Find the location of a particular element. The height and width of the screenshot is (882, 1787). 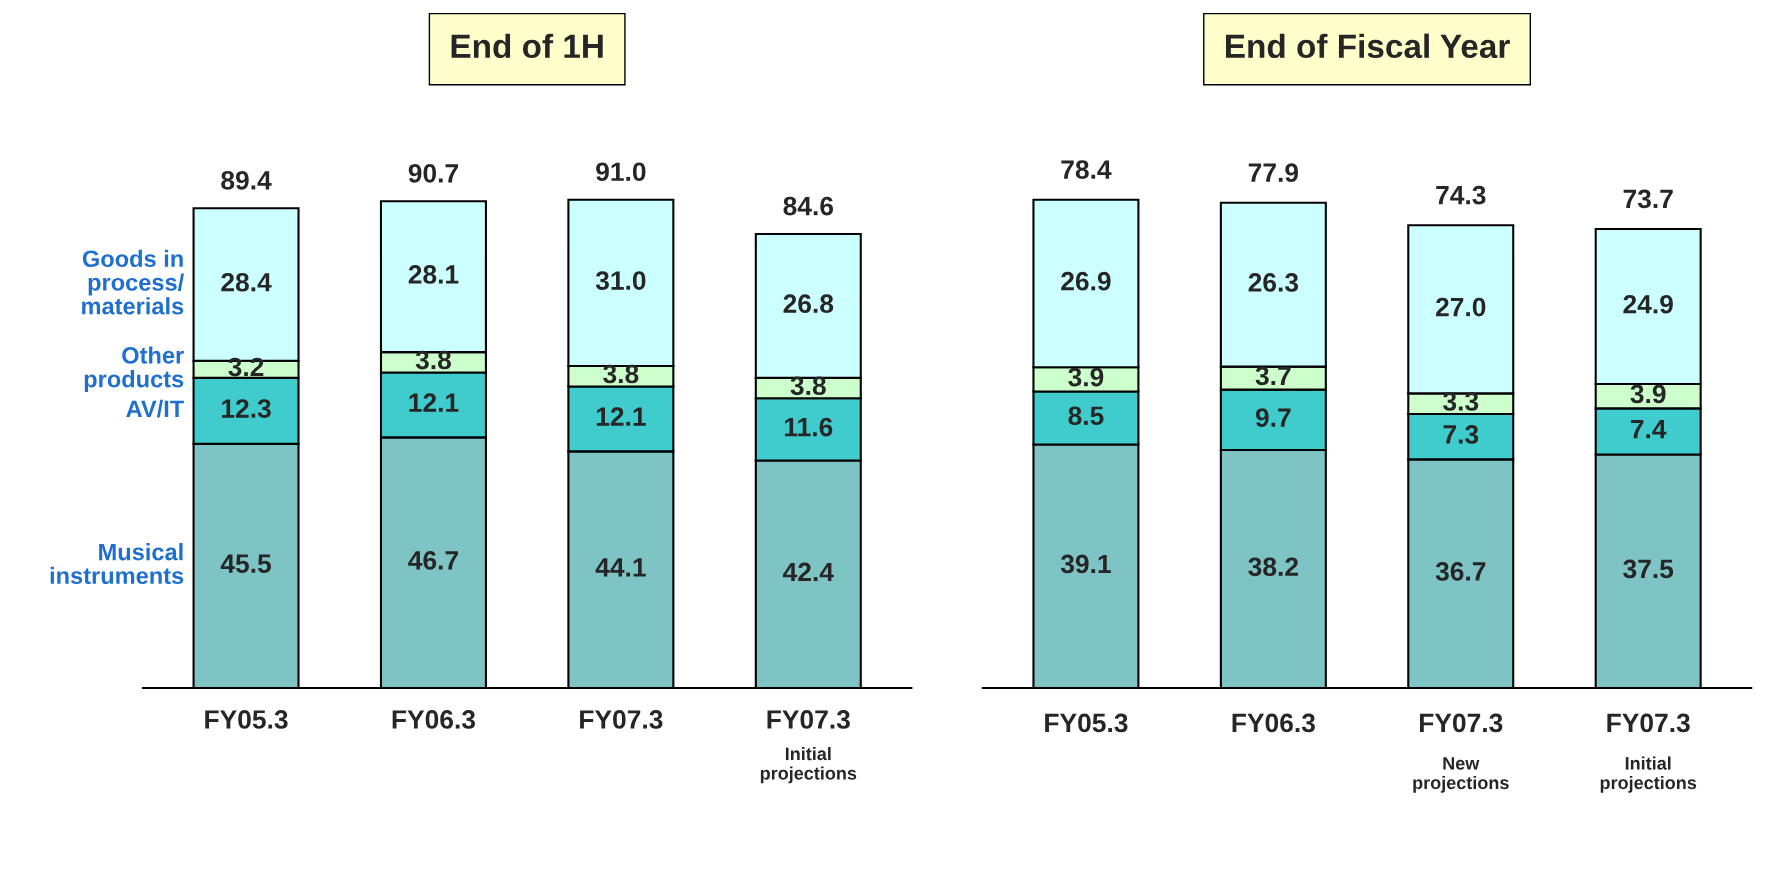

total-label: 89.4 is located at coordinates (246, 180).